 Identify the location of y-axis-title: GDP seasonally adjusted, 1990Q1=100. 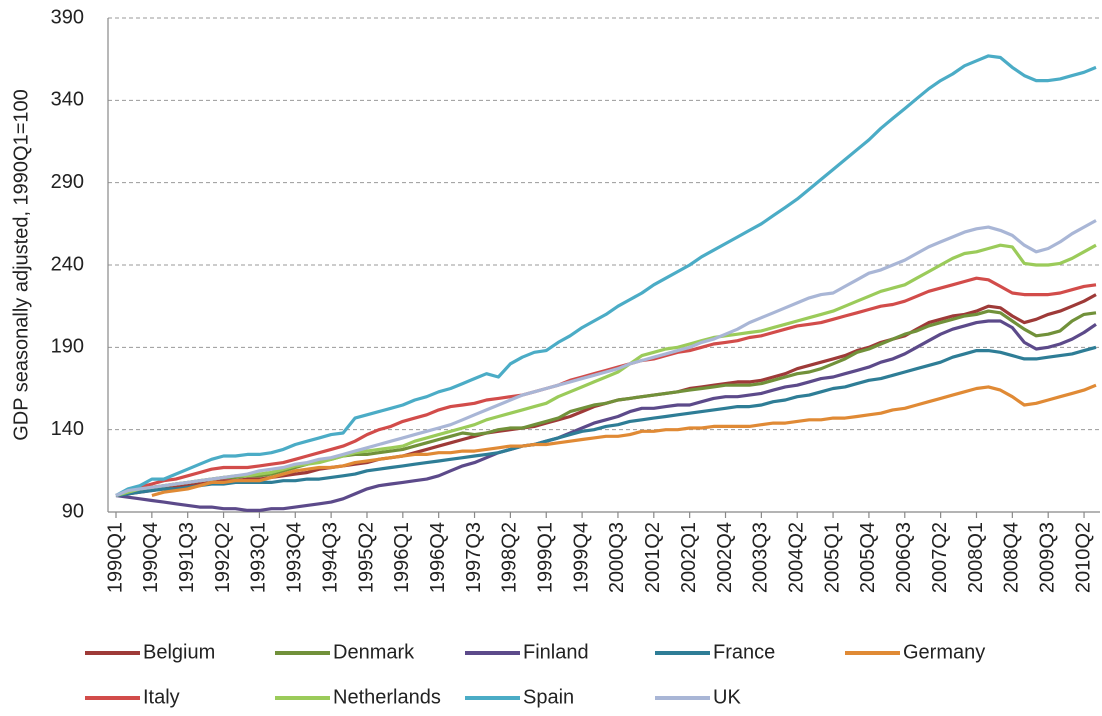
(21, 265).